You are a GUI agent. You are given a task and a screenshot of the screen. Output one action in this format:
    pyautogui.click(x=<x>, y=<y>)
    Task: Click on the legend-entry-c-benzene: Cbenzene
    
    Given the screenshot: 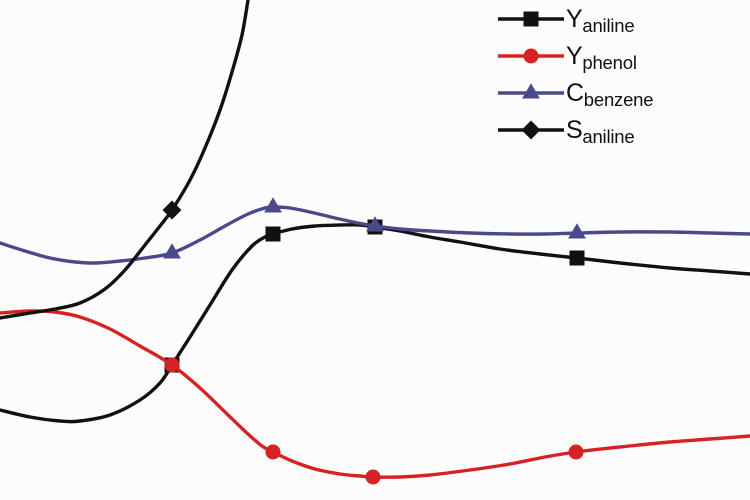 What is the action you would take?
    pyautogui.click(x=616, y=93)
    